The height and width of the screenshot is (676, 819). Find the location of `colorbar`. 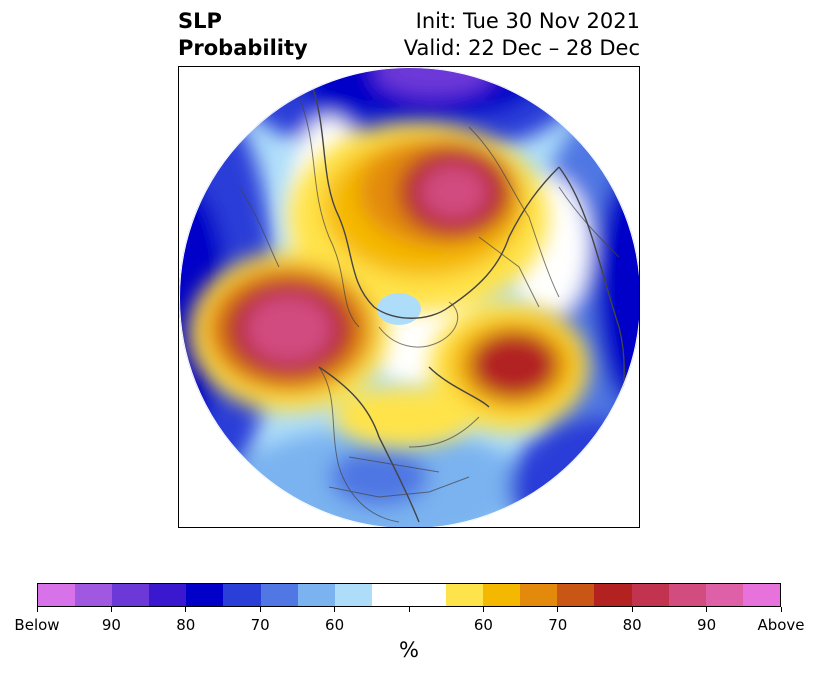

colorbar is located at coordinates (409, 595).